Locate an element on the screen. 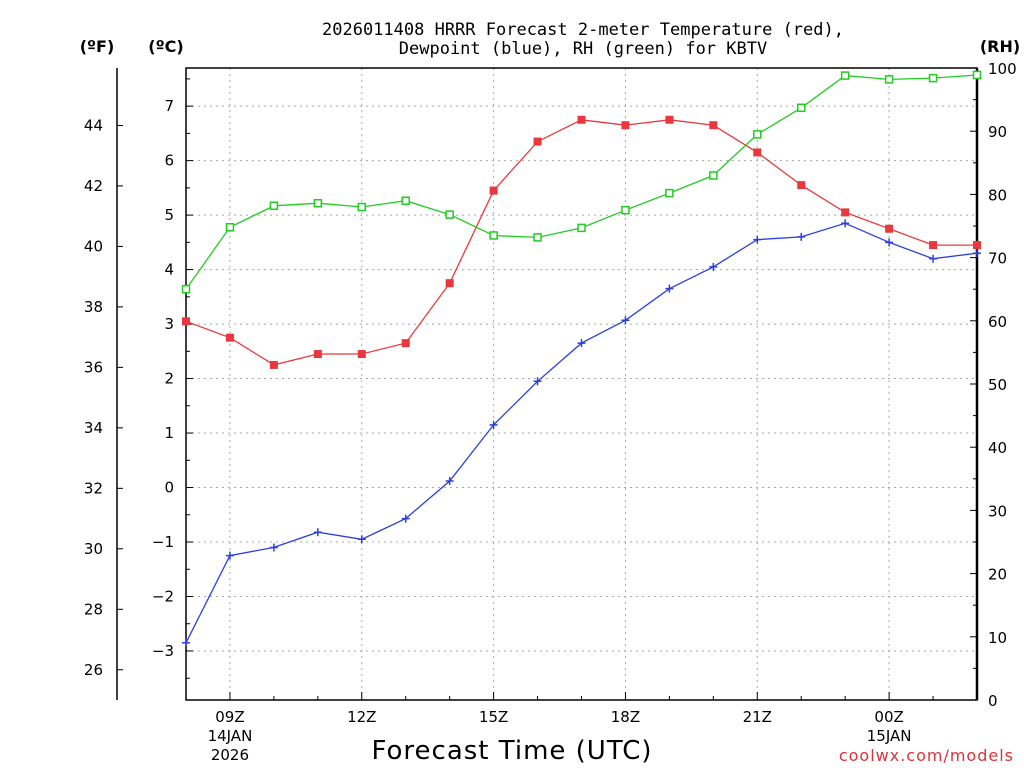 The width and height of the screenshot is (1024, 768). fahrenheit-tick-label: 38 is located at coordinates (93, 307).